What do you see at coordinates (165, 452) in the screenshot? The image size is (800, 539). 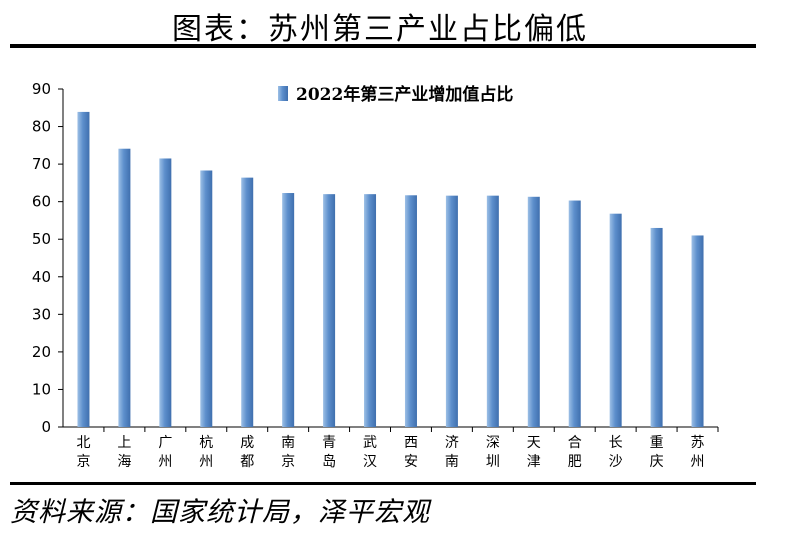 I see `x-tick-label: 广州` at bounding box center [165, 452].